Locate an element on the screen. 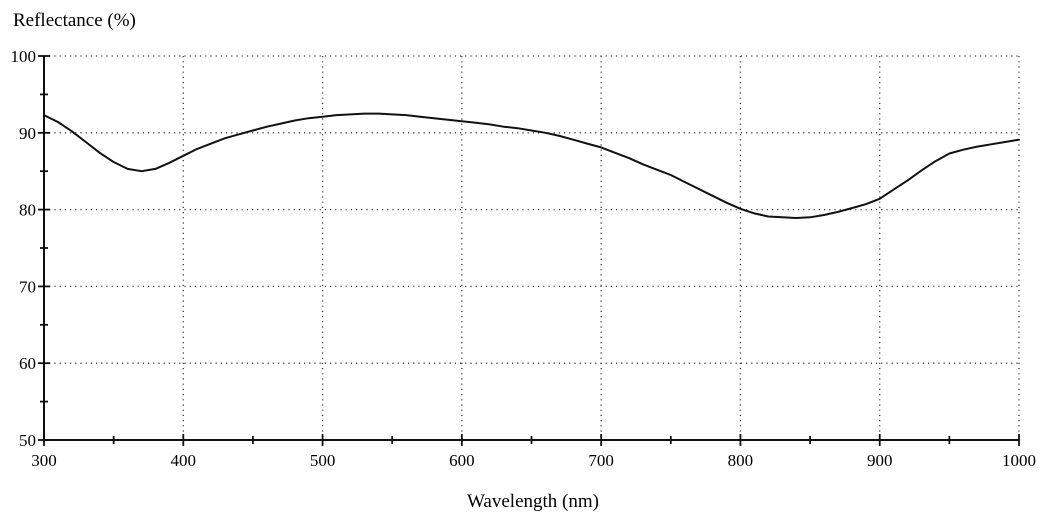 The width and height of the screenshot is (1050, 524). x-tick-label: 600 is located at coordinates (462, 460).